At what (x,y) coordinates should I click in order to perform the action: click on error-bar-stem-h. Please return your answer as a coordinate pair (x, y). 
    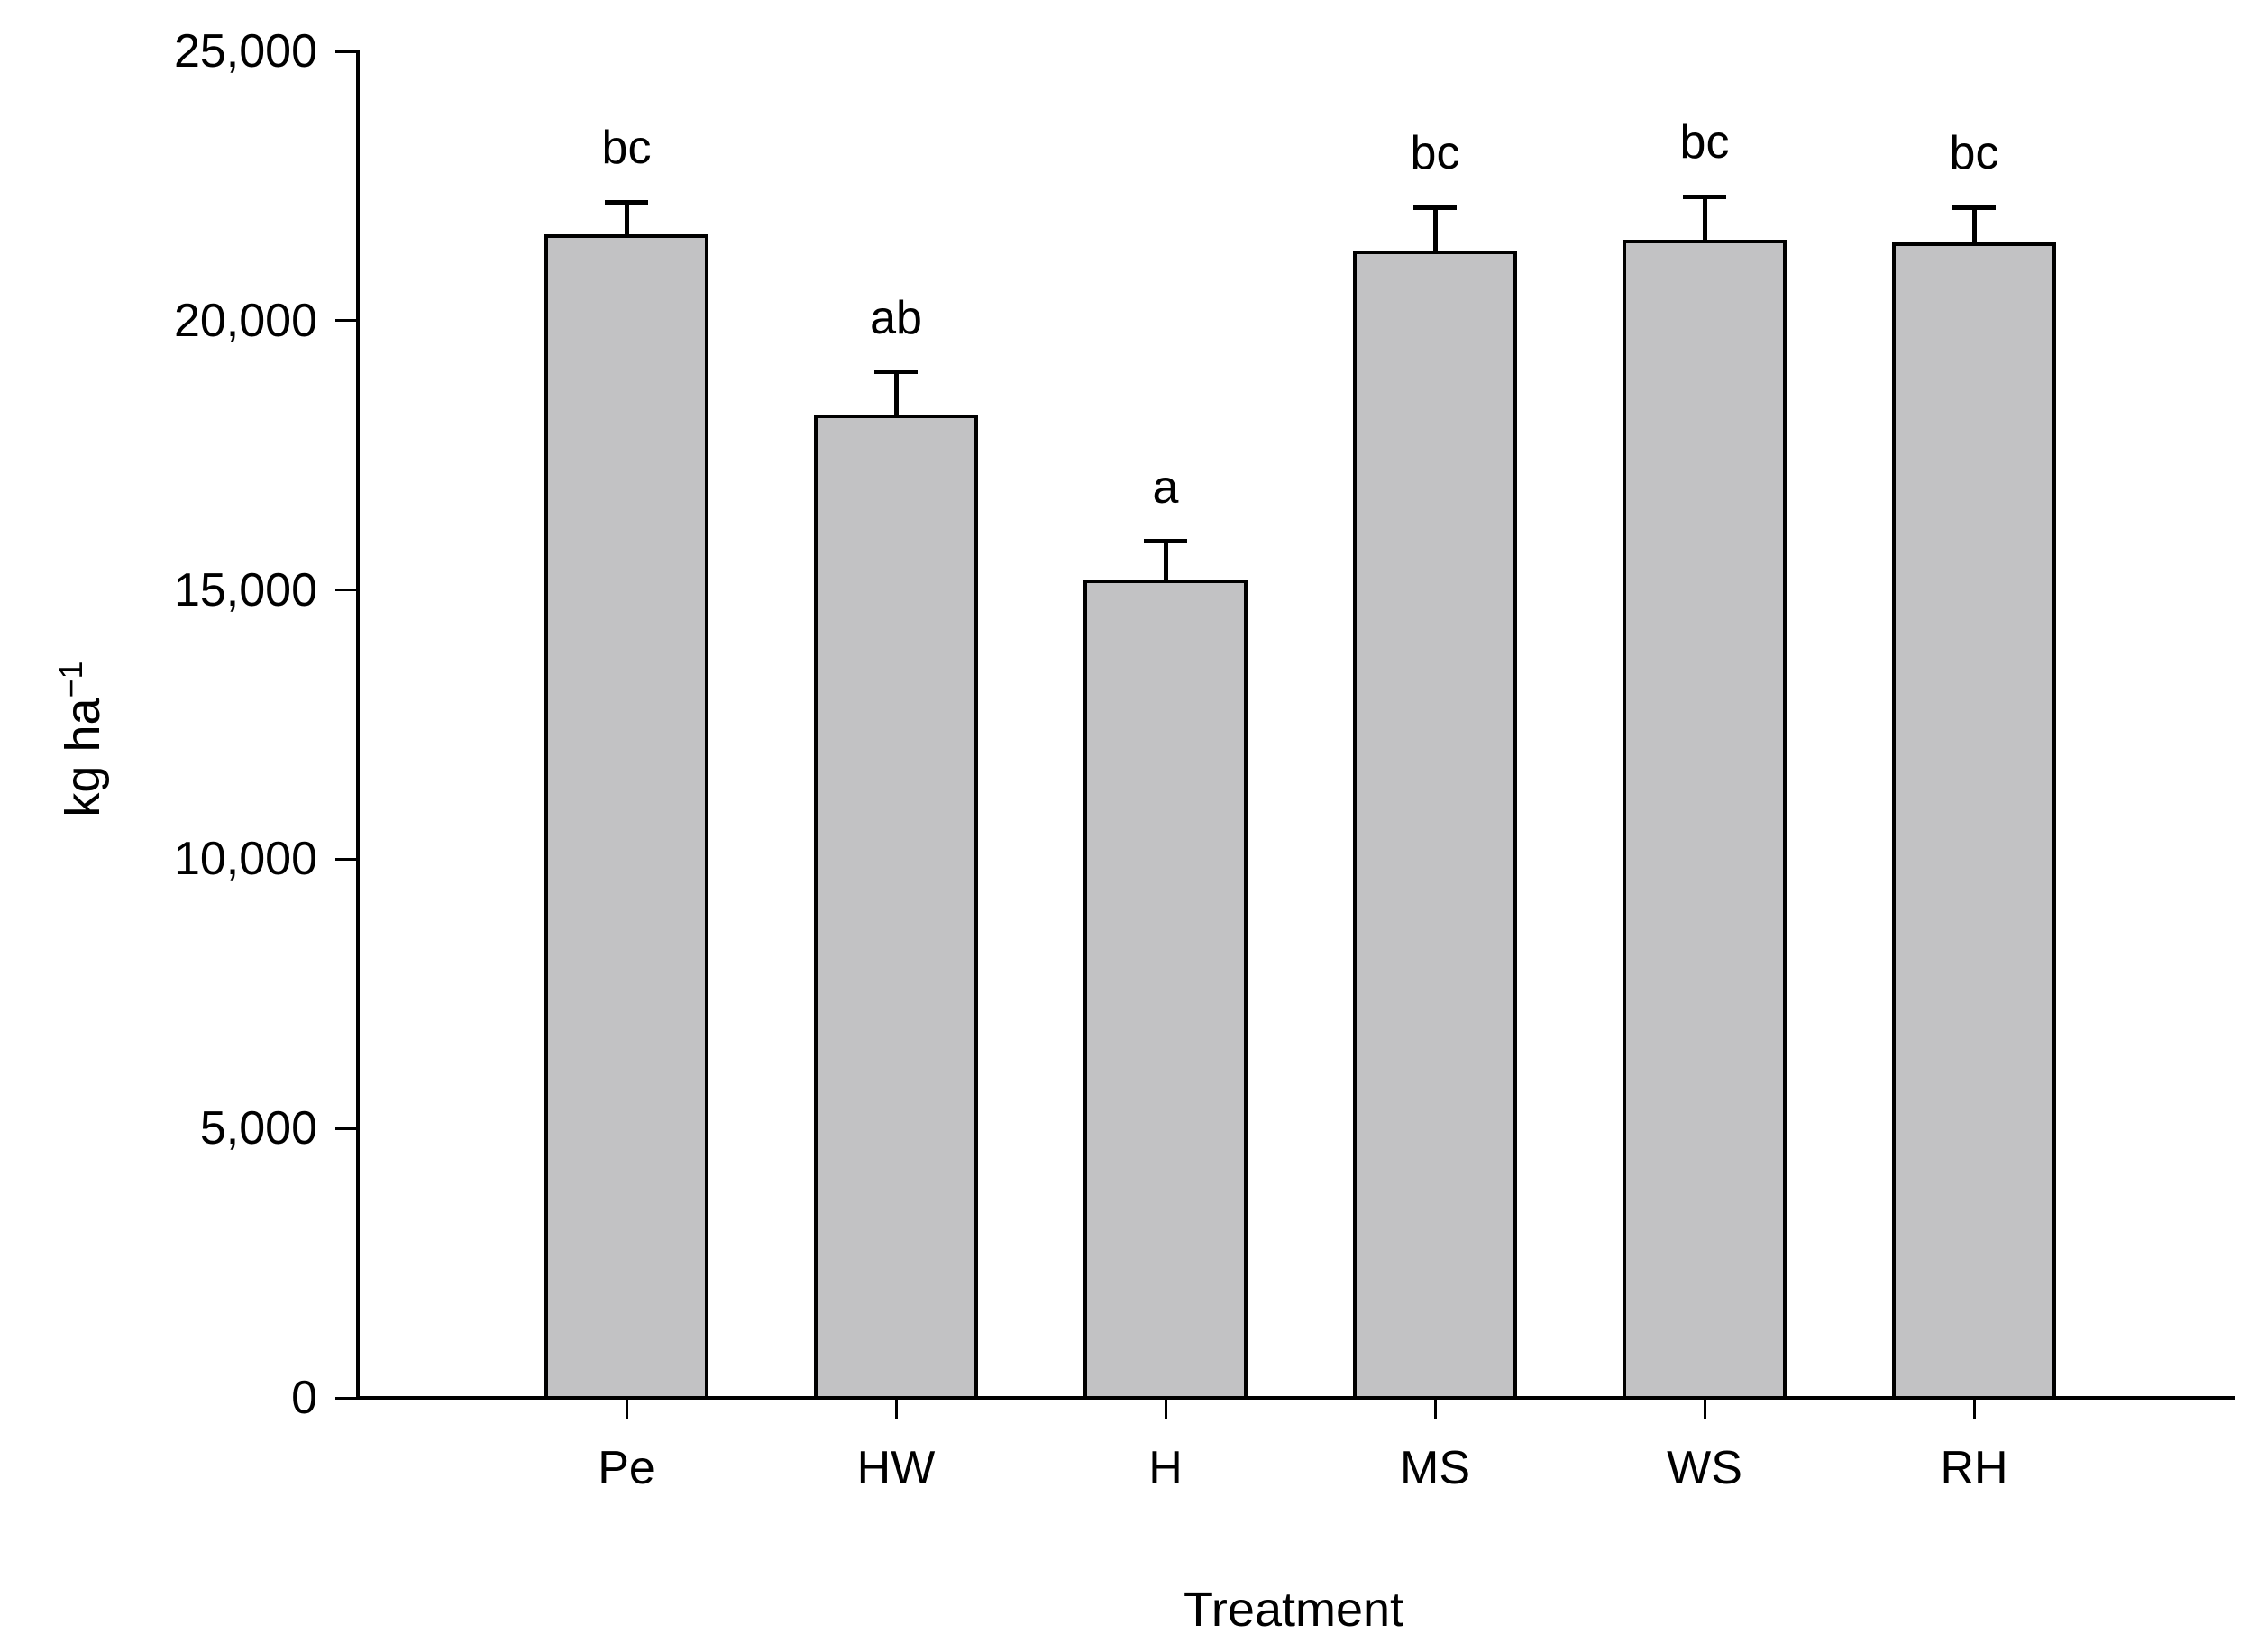
    Looking at the image, I should click on (1165, 560).